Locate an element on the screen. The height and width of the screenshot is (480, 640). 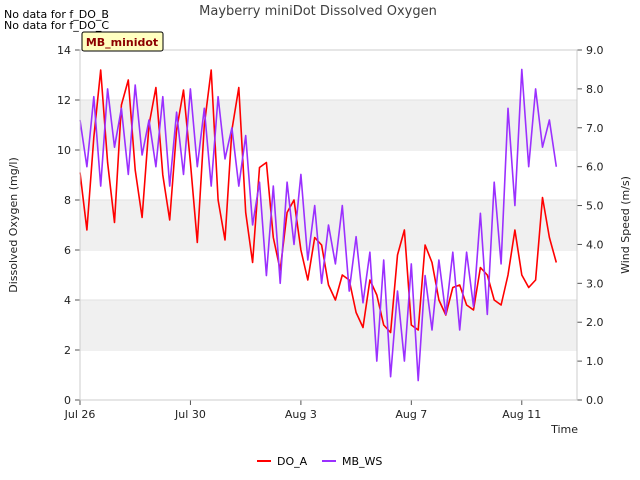
site-badge-label: MB_minidot is located at coordinates (122, 42).